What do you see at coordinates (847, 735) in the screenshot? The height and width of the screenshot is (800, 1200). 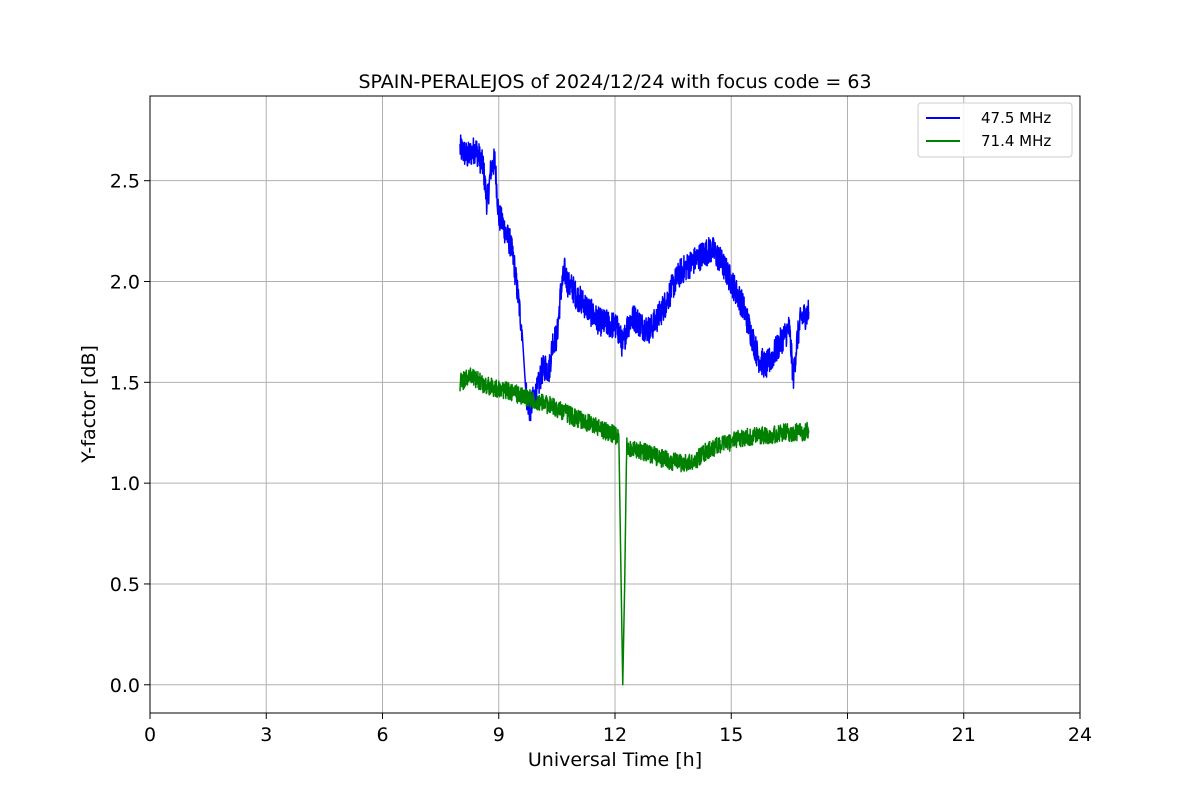 I see `x-tick-label: 18` at bounding box center [847, 735].